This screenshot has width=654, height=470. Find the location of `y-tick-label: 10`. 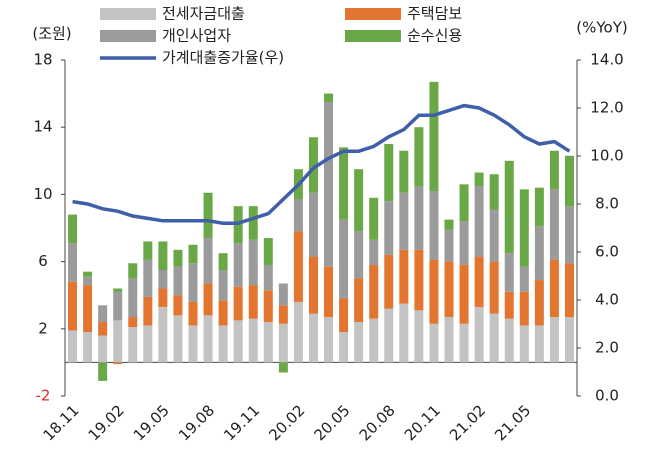

y-tick-label: 10 is located at coordinates (42, 194).